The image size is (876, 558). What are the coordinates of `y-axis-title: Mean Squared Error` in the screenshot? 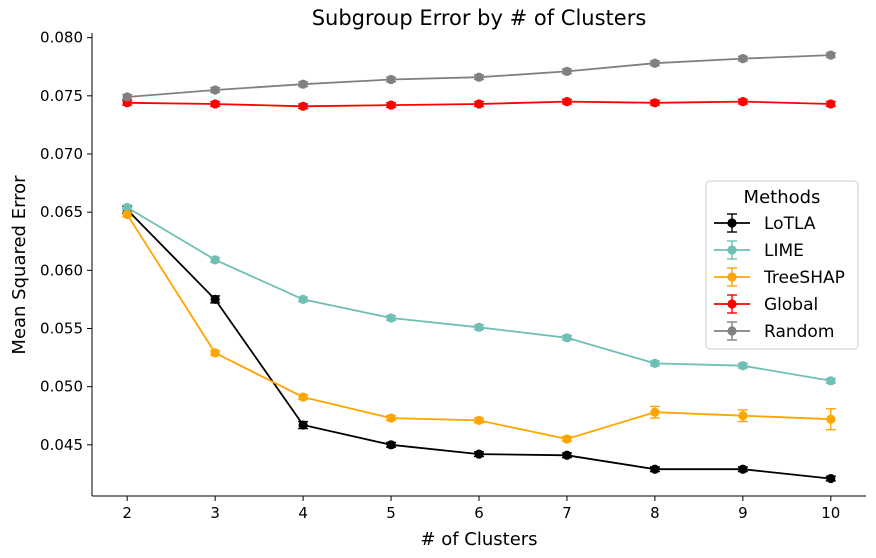 It's located at (19, 265).